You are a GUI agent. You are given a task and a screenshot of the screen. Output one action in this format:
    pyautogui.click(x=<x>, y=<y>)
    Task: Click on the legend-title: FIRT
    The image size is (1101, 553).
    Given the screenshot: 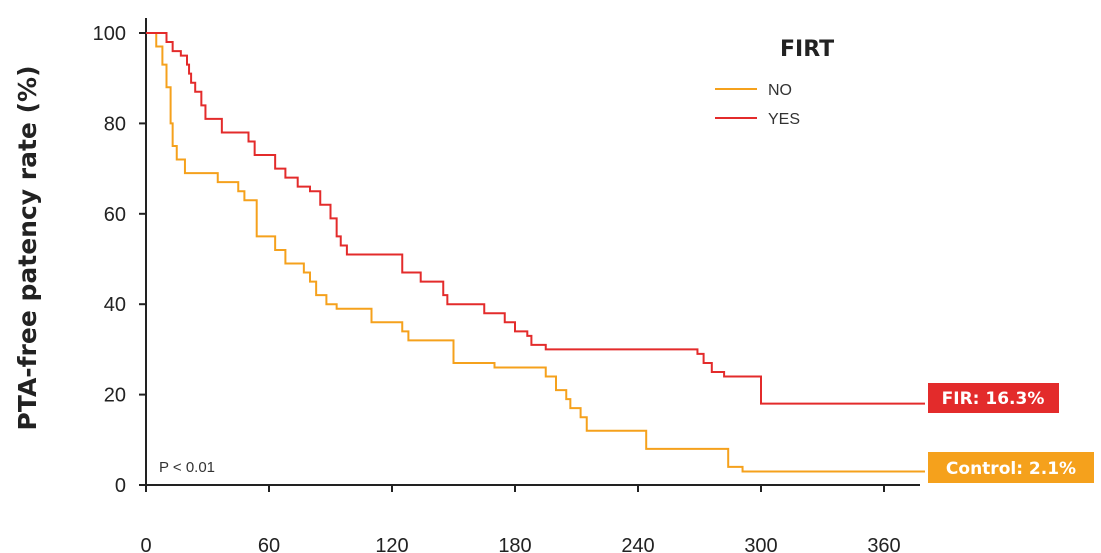 What is the action you would take?
    pyautogui.click(x=807, y=49)
    